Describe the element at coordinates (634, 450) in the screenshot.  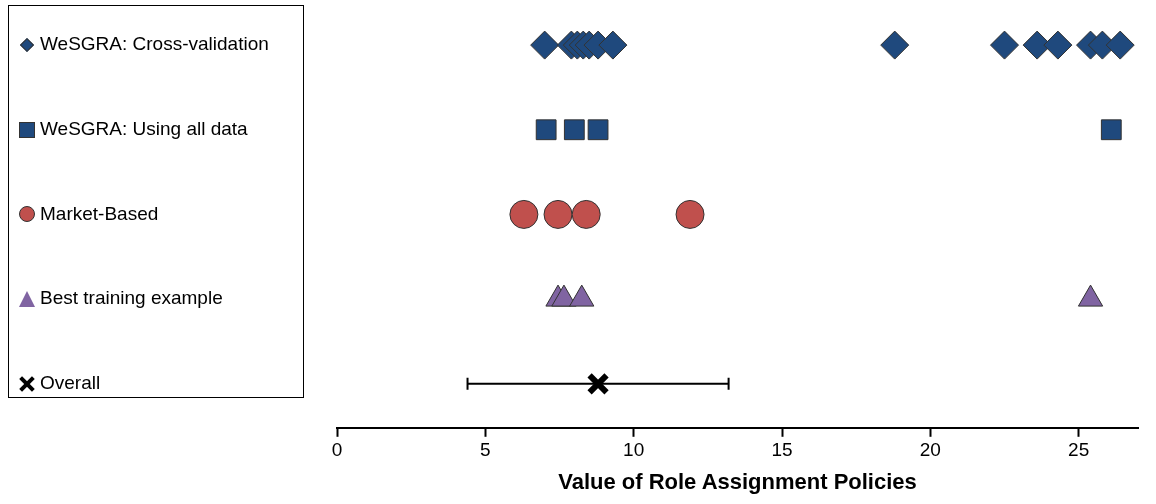
I see `x-tick-label: 10` at that location.